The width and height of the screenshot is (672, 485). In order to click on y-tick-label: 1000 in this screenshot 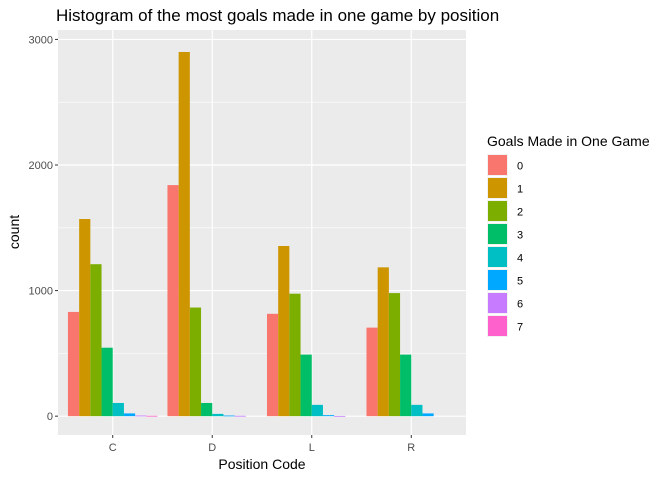, I will do `click(41, 292)`.